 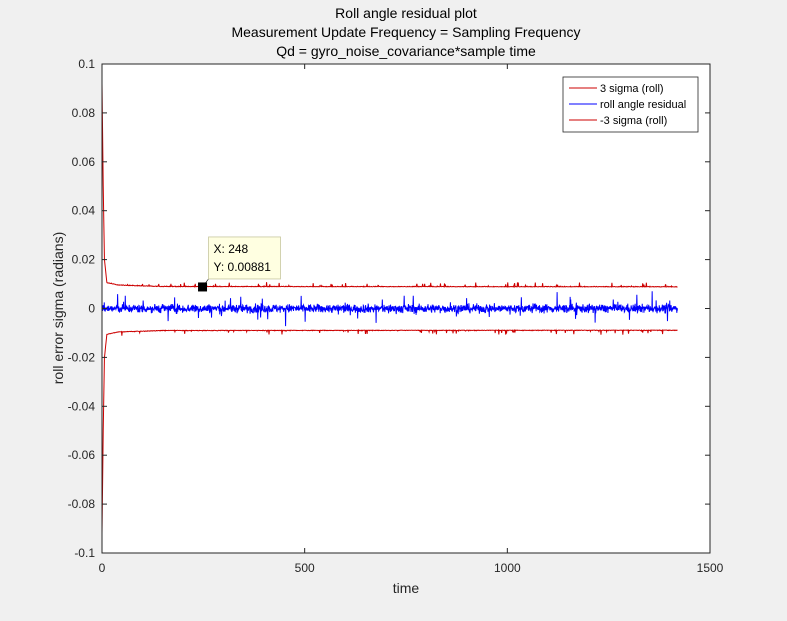 What do you see at coordinates (244, 258) in the screenshot?
I see `data-tip-box` at bounding box center [244, 258].